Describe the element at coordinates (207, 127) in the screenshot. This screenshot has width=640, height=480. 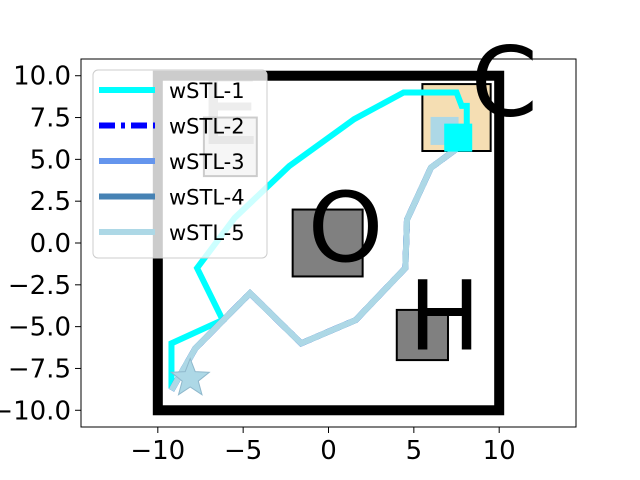
I see `legend-label-2: wSTL-2` at that location.